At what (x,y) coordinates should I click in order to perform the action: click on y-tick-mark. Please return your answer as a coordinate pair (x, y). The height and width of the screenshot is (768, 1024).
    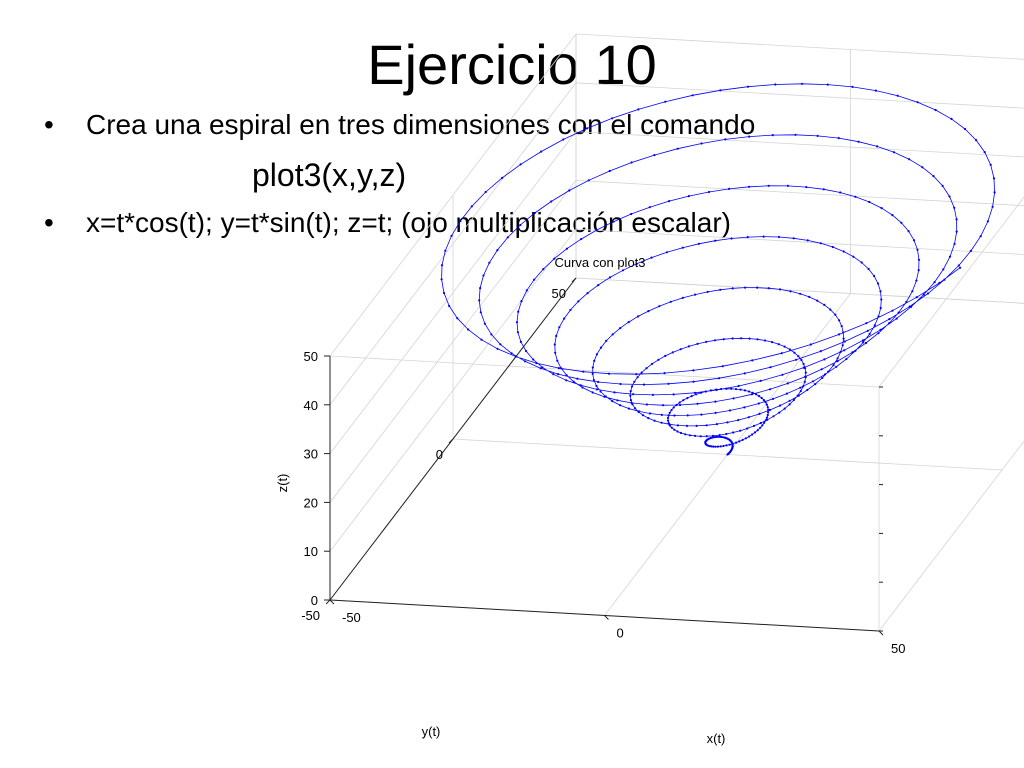
    Looking at the image, I should click on (451, 441).